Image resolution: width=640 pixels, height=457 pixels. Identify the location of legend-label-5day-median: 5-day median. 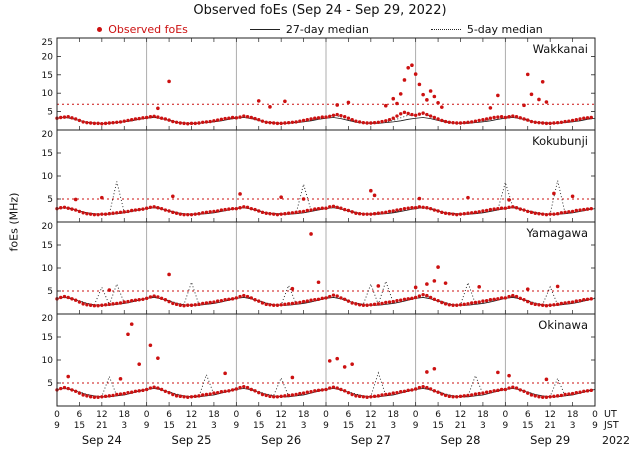
(504, 29).